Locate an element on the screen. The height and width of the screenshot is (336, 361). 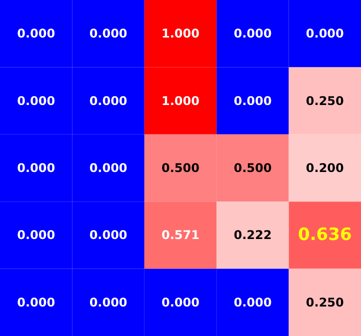
data-label: 0.200 is located at coordinates (325, 168).